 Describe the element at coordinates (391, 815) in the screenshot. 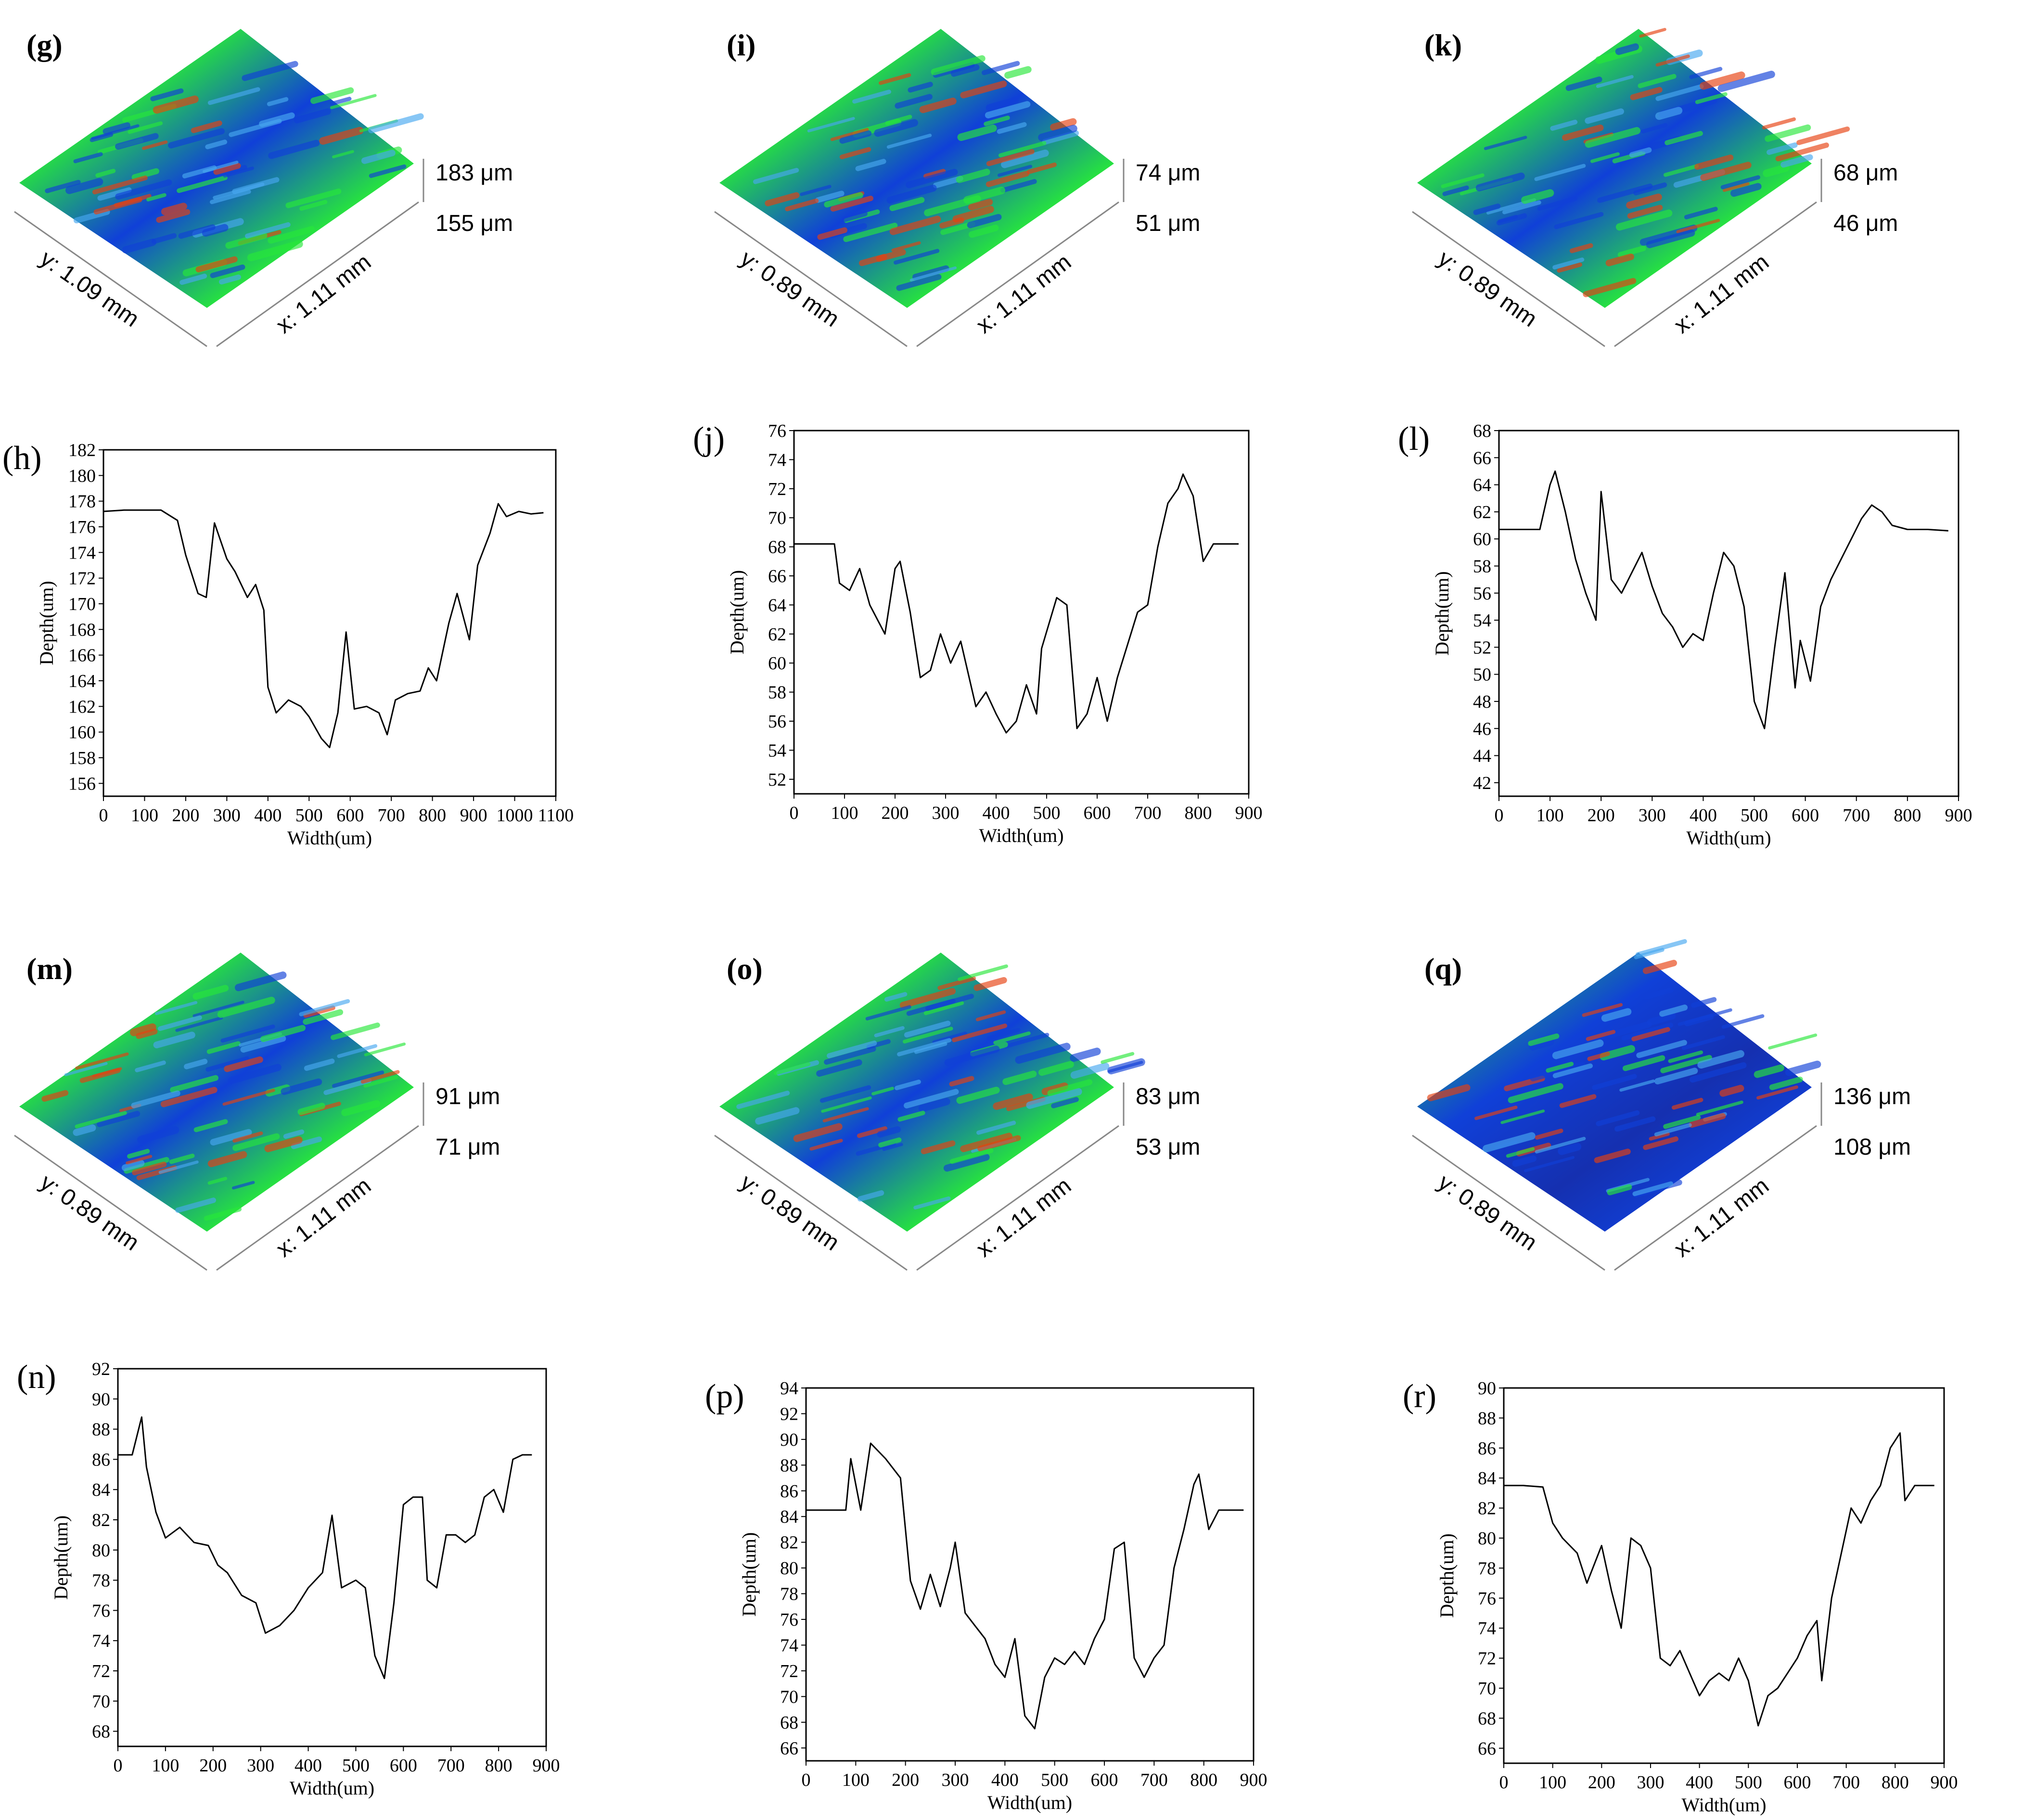

I see `x-tick-label: 700` at that location.